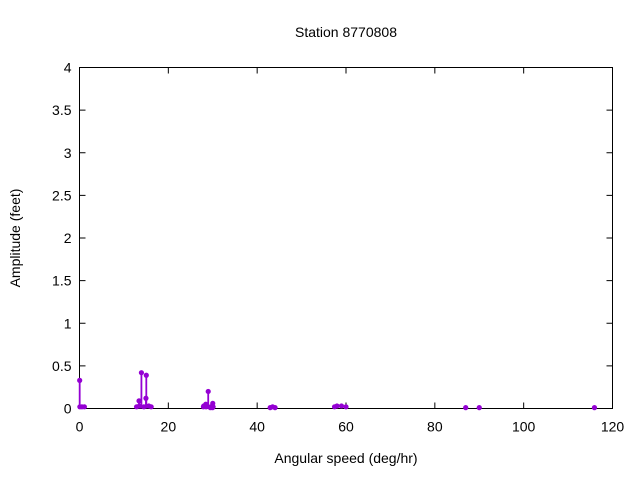 This screenshot has width=640, height=480. What do you see at coordinates (613, 427) in the screenshot?
I see `x-tick-label: 120` at bounding box center [613, 427].